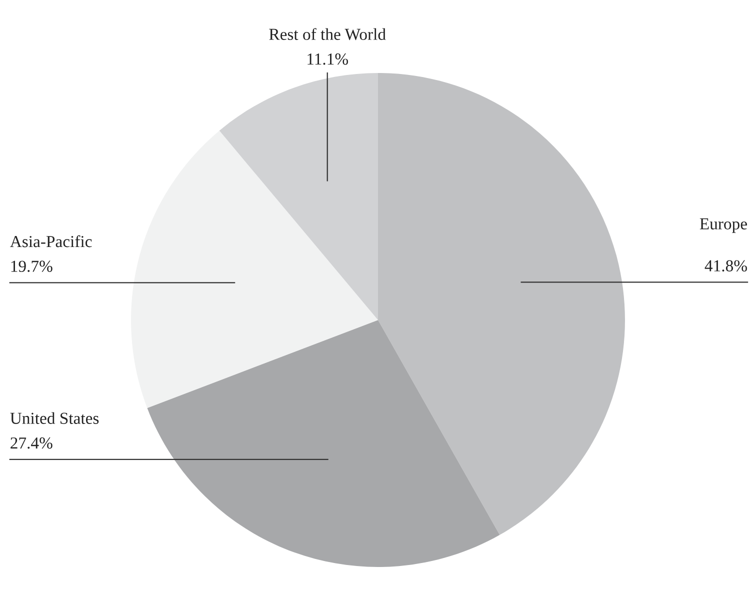 This screenshot has width=750, height=590. What do you see at coordinates (31, 443) in the screenshot?
I see `data-label: 27.4%` at bounding box center [31, 443].